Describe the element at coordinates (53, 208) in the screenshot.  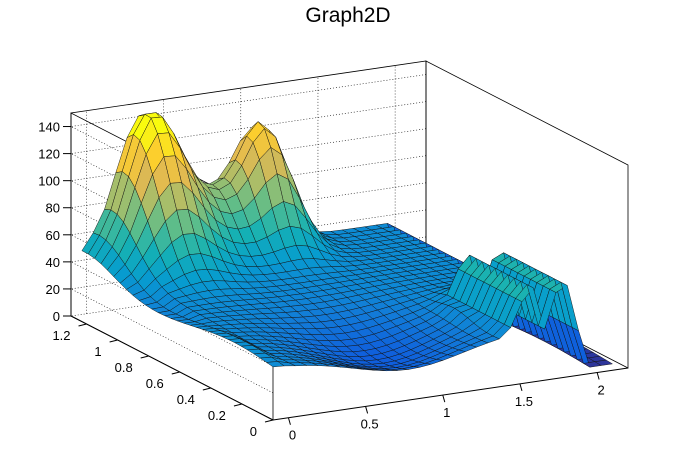
I see `z-tick-label: 80` at that location.